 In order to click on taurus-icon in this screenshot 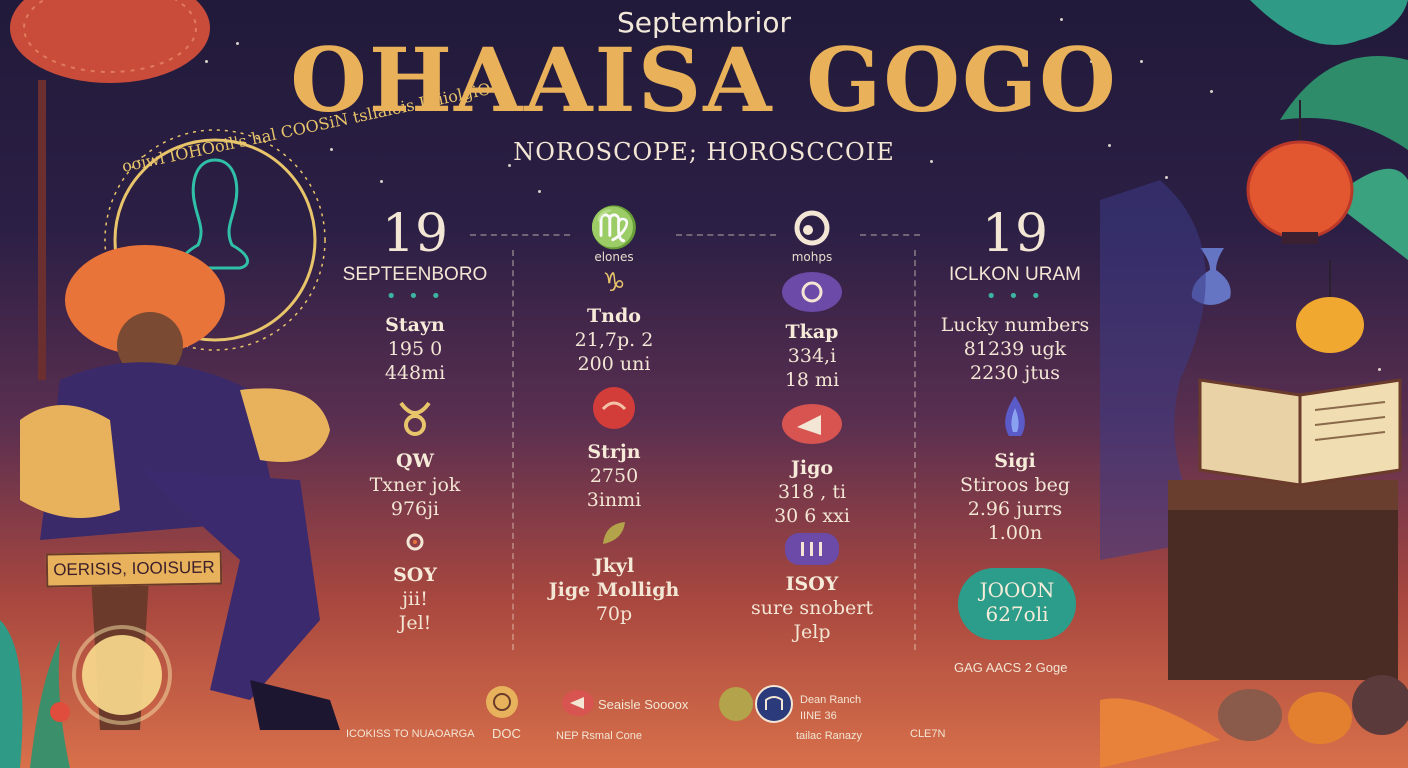, I will do `click(415, 417)`.